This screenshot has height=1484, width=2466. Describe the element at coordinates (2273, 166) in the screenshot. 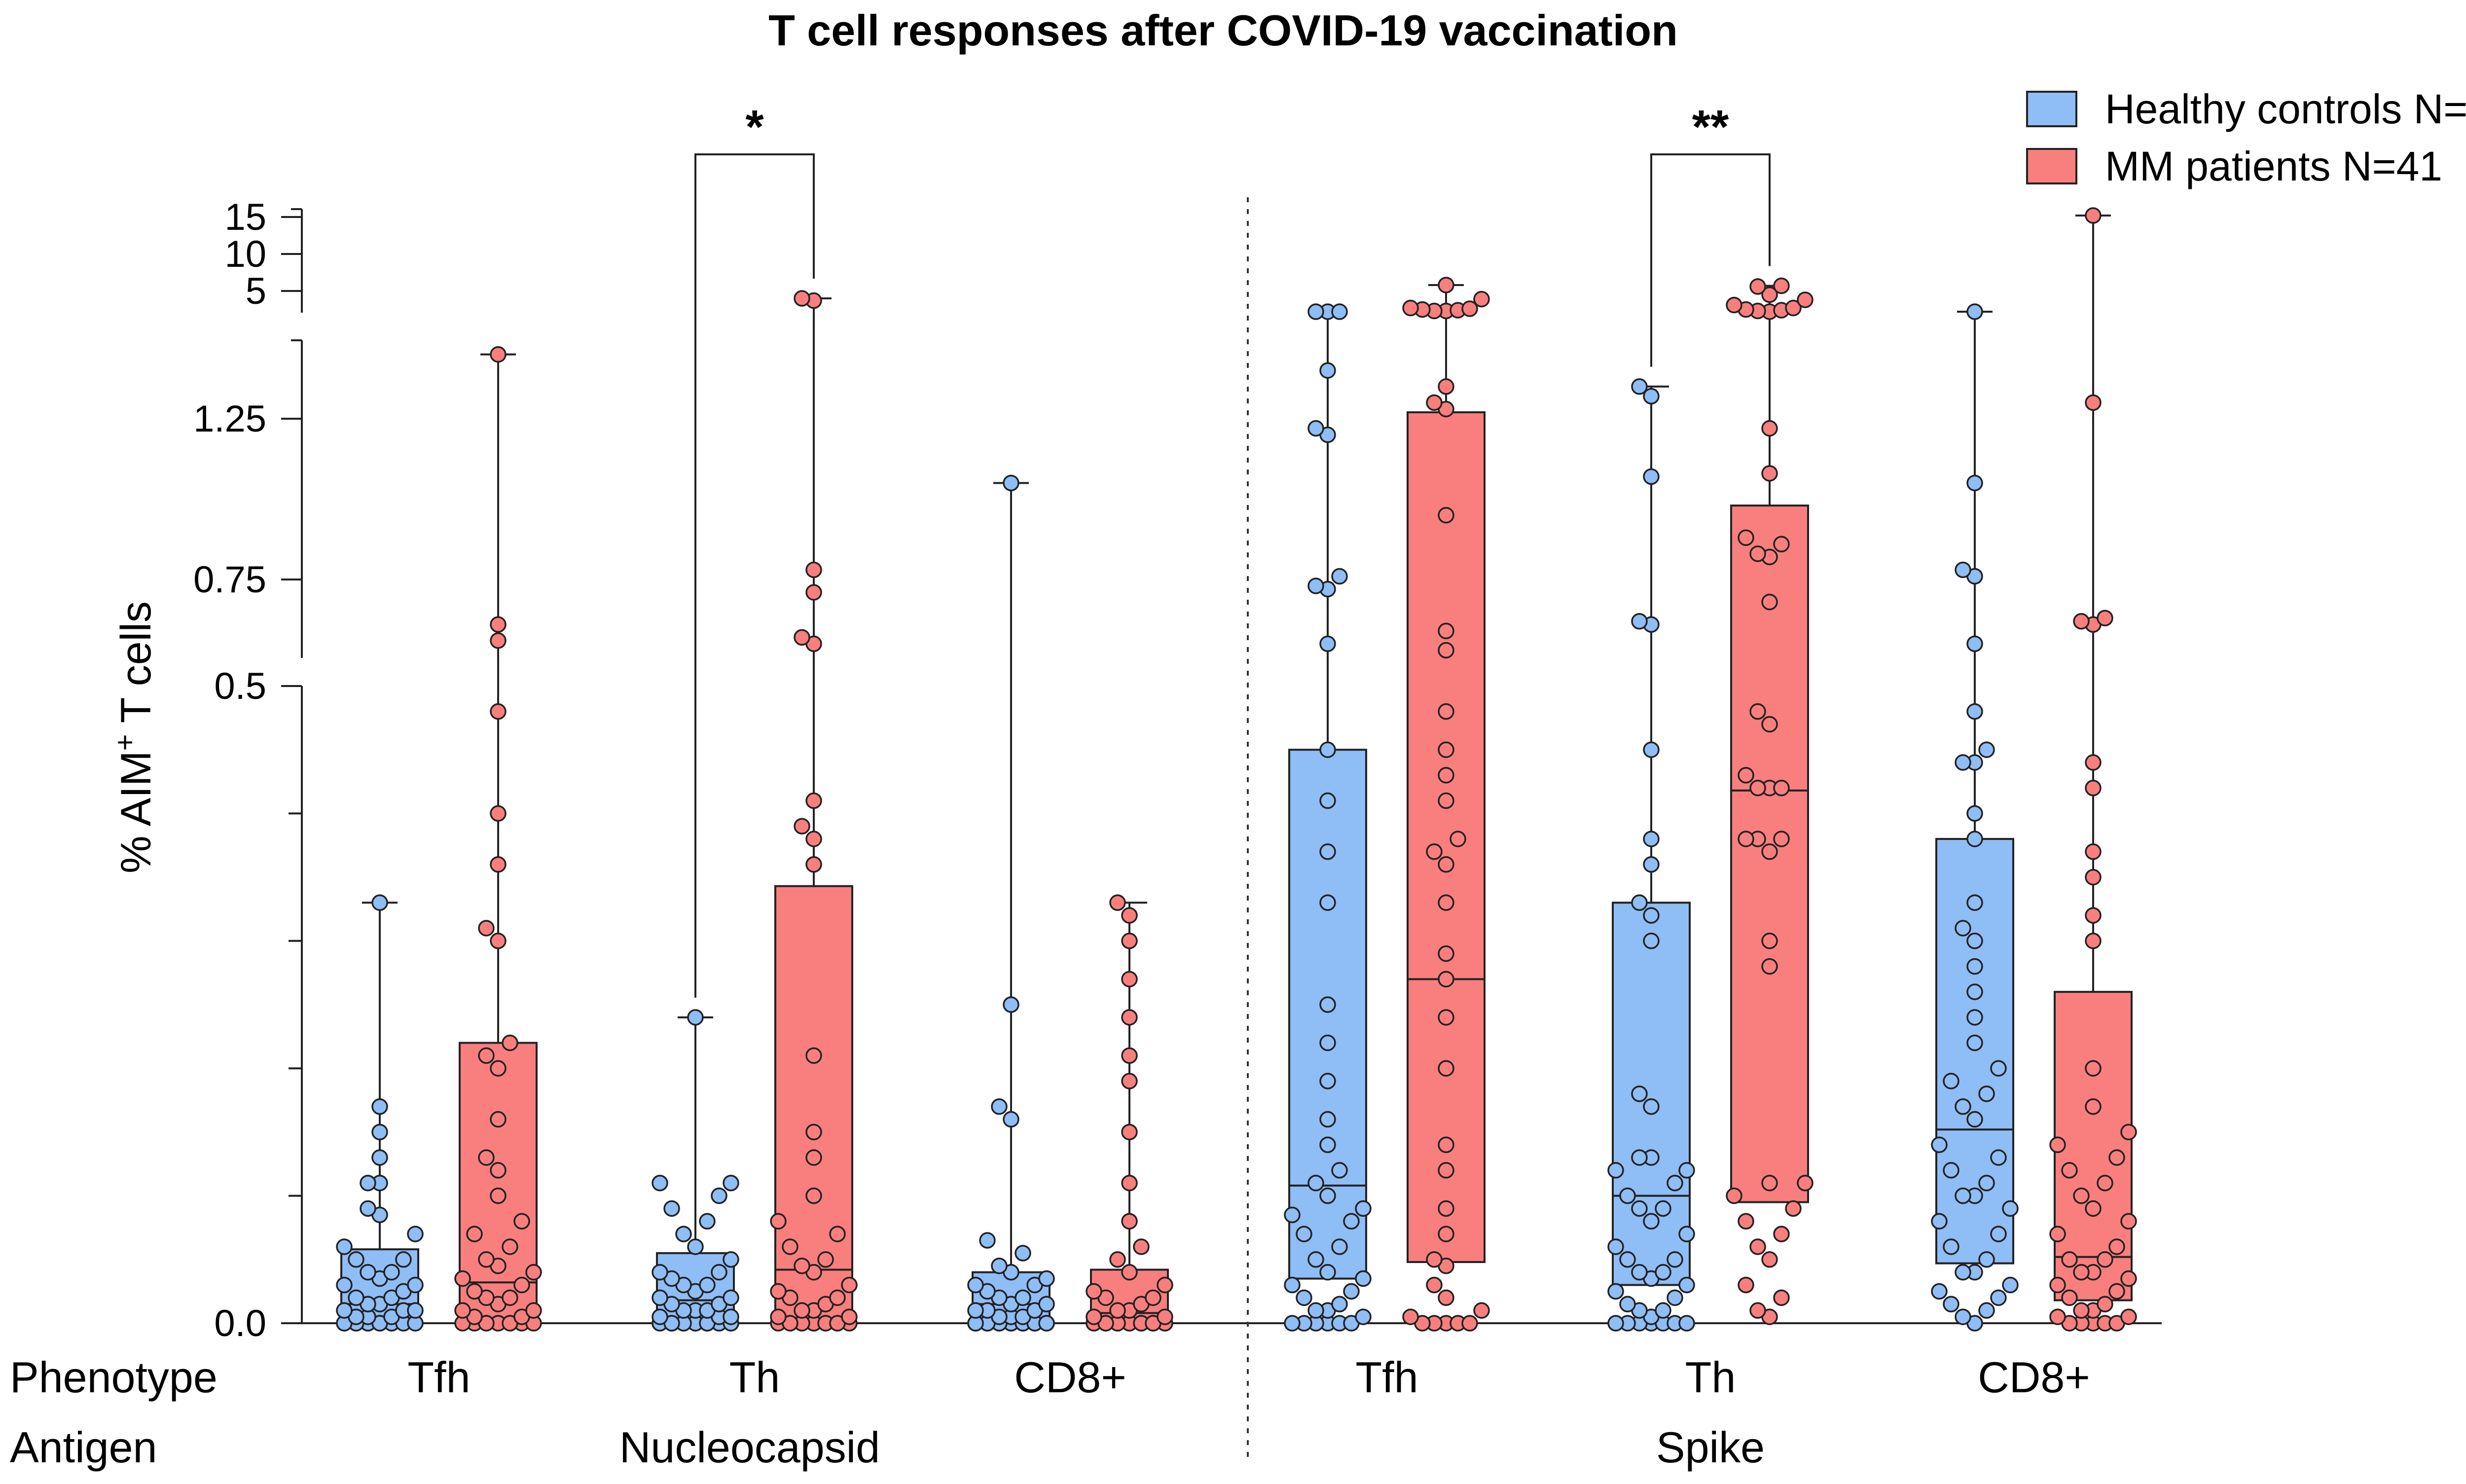

I see `legend-label-mm: MM patients N=41` at that location.